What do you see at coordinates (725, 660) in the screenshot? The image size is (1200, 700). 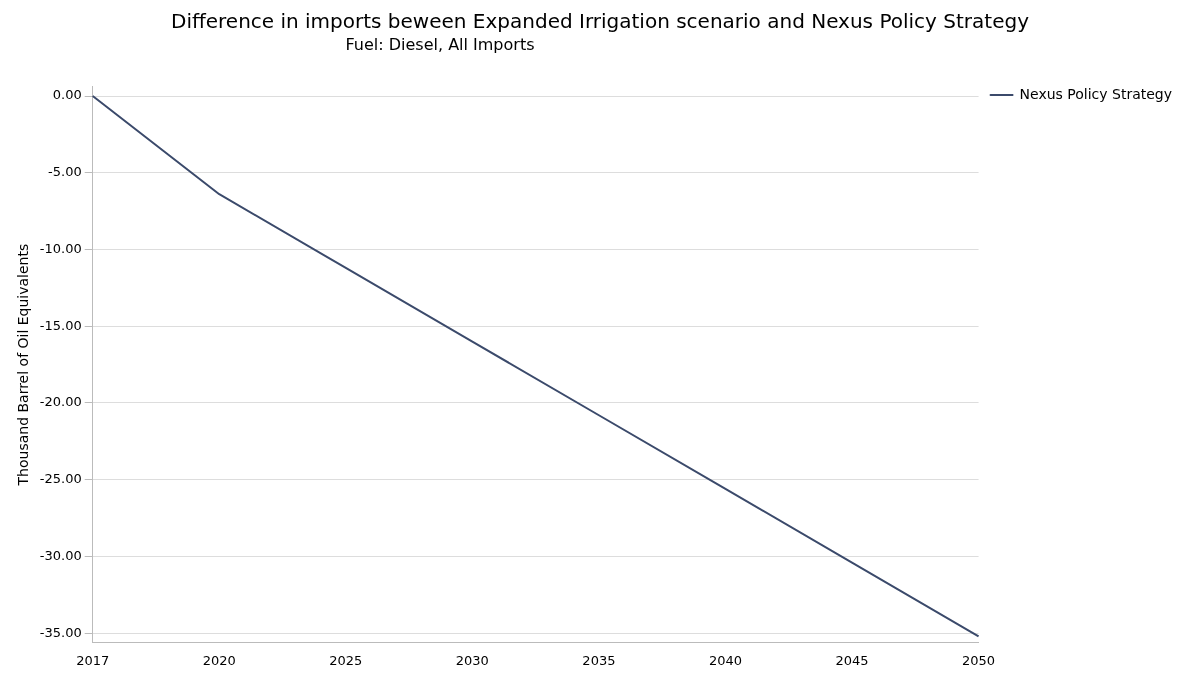 I see `x-tick-label: 2040` at bounding box center [725, 660].